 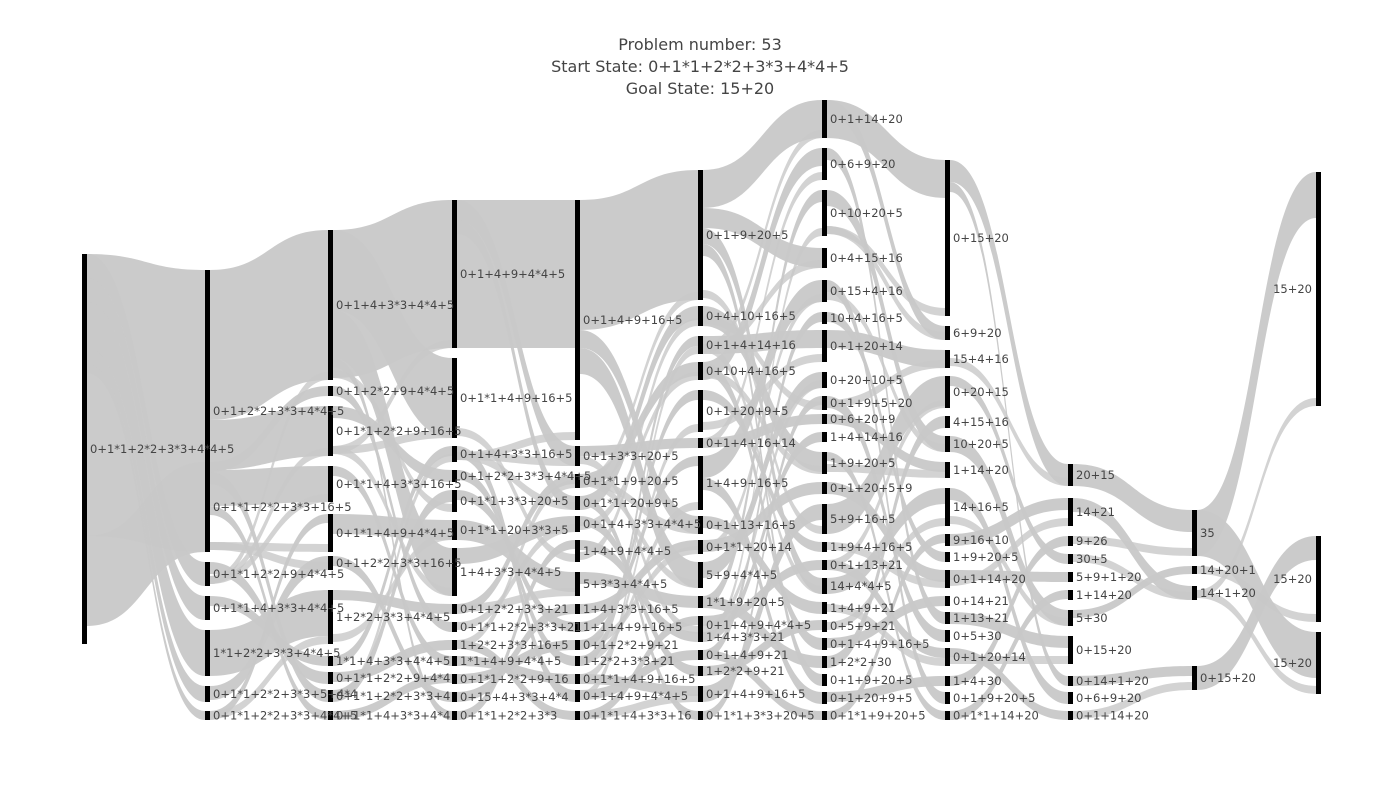 I want to click on sankey-node-label: 0+1*1+4+3*3+4*4+5, so click(x=278, y=608).